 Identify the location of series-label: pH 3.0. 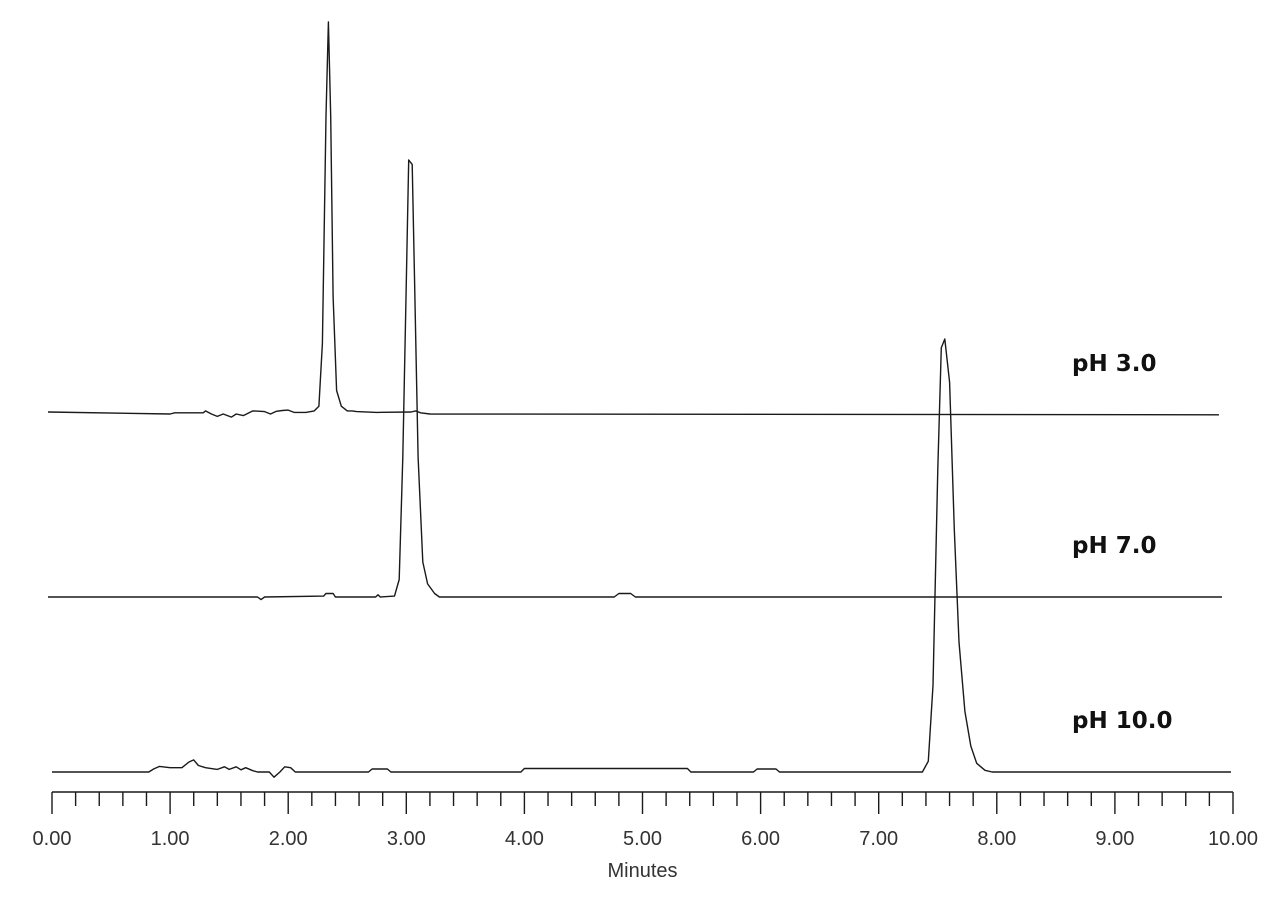
(1114, 364).